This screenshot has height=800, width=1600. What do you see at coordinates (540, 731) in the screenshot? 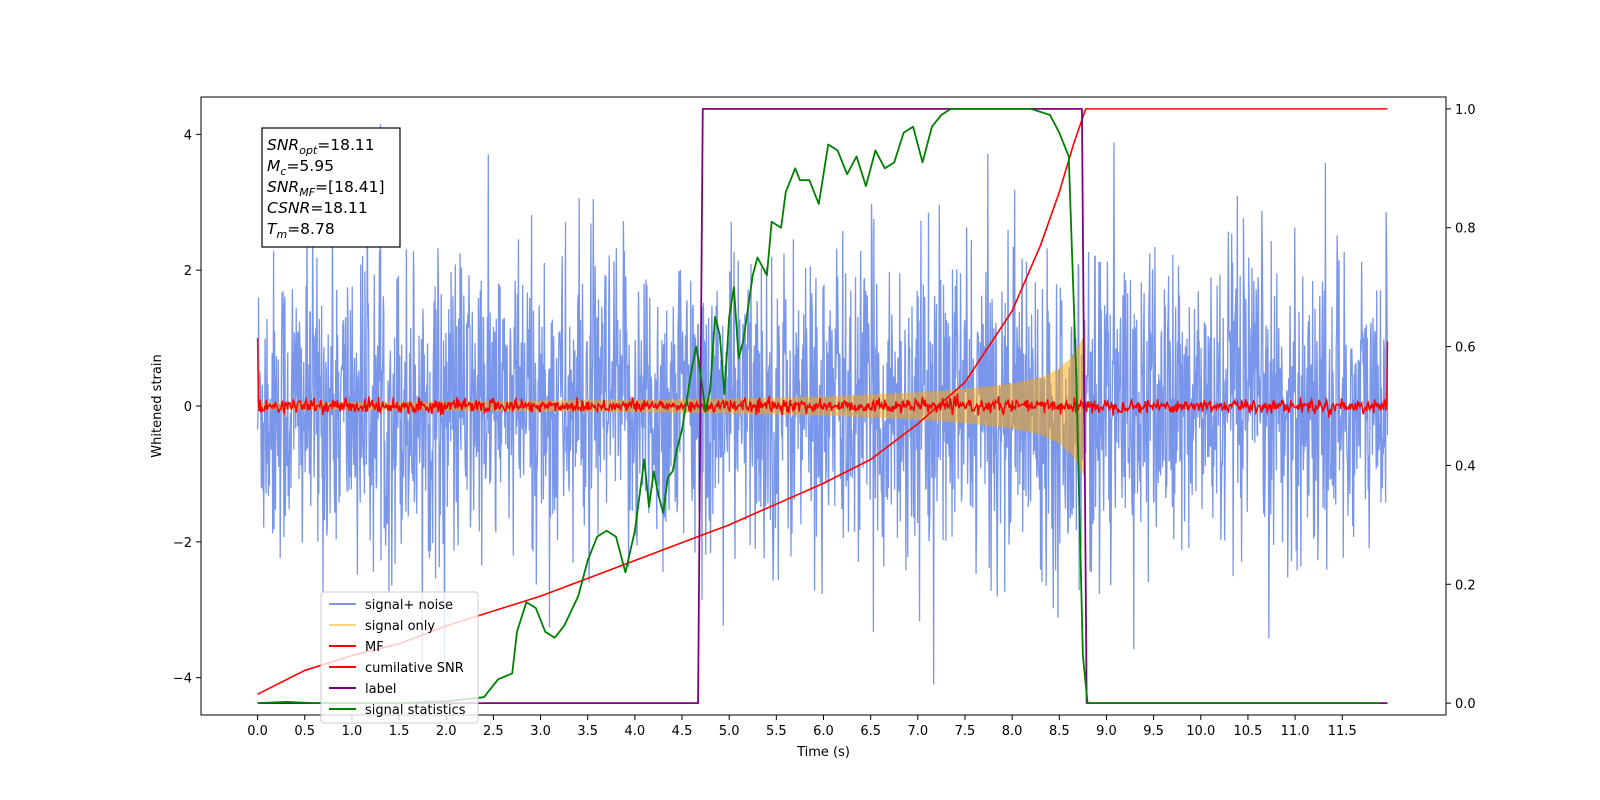
I see `x-tick-label: 3.0` at bounding box center [540, 731].